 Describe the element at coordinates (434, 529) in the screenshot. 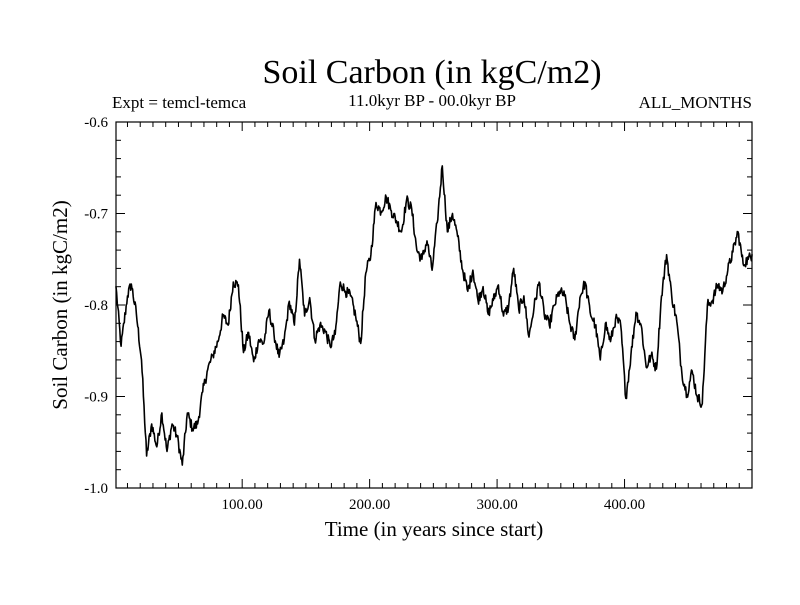

I see `x-axis-label: Time (in years since start)` at that location.